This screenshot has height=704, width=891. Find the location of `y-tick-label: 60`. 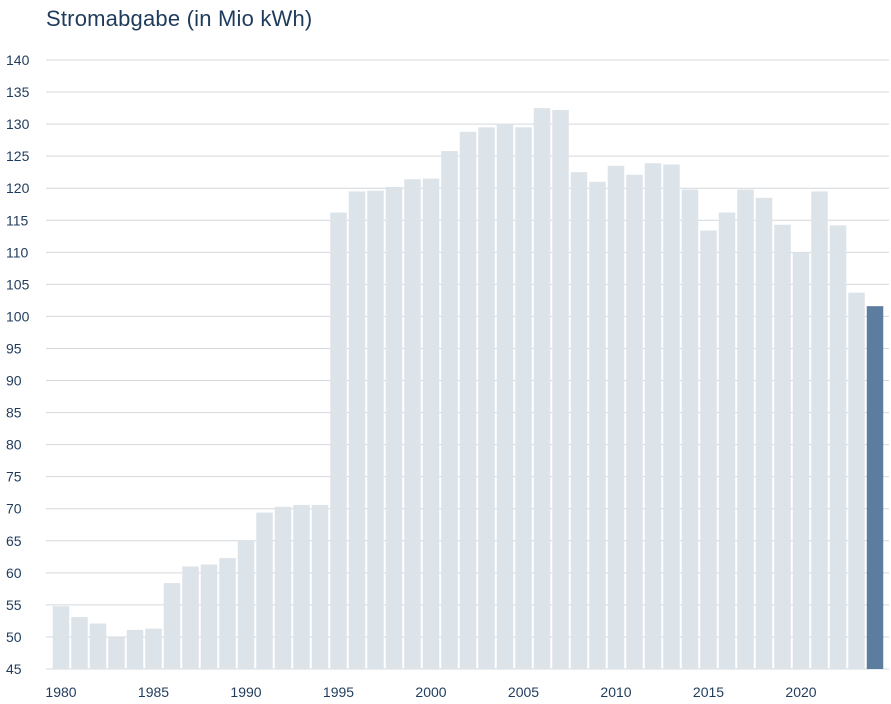

y-tick-label: 60 is located at coordinates (14, 573).